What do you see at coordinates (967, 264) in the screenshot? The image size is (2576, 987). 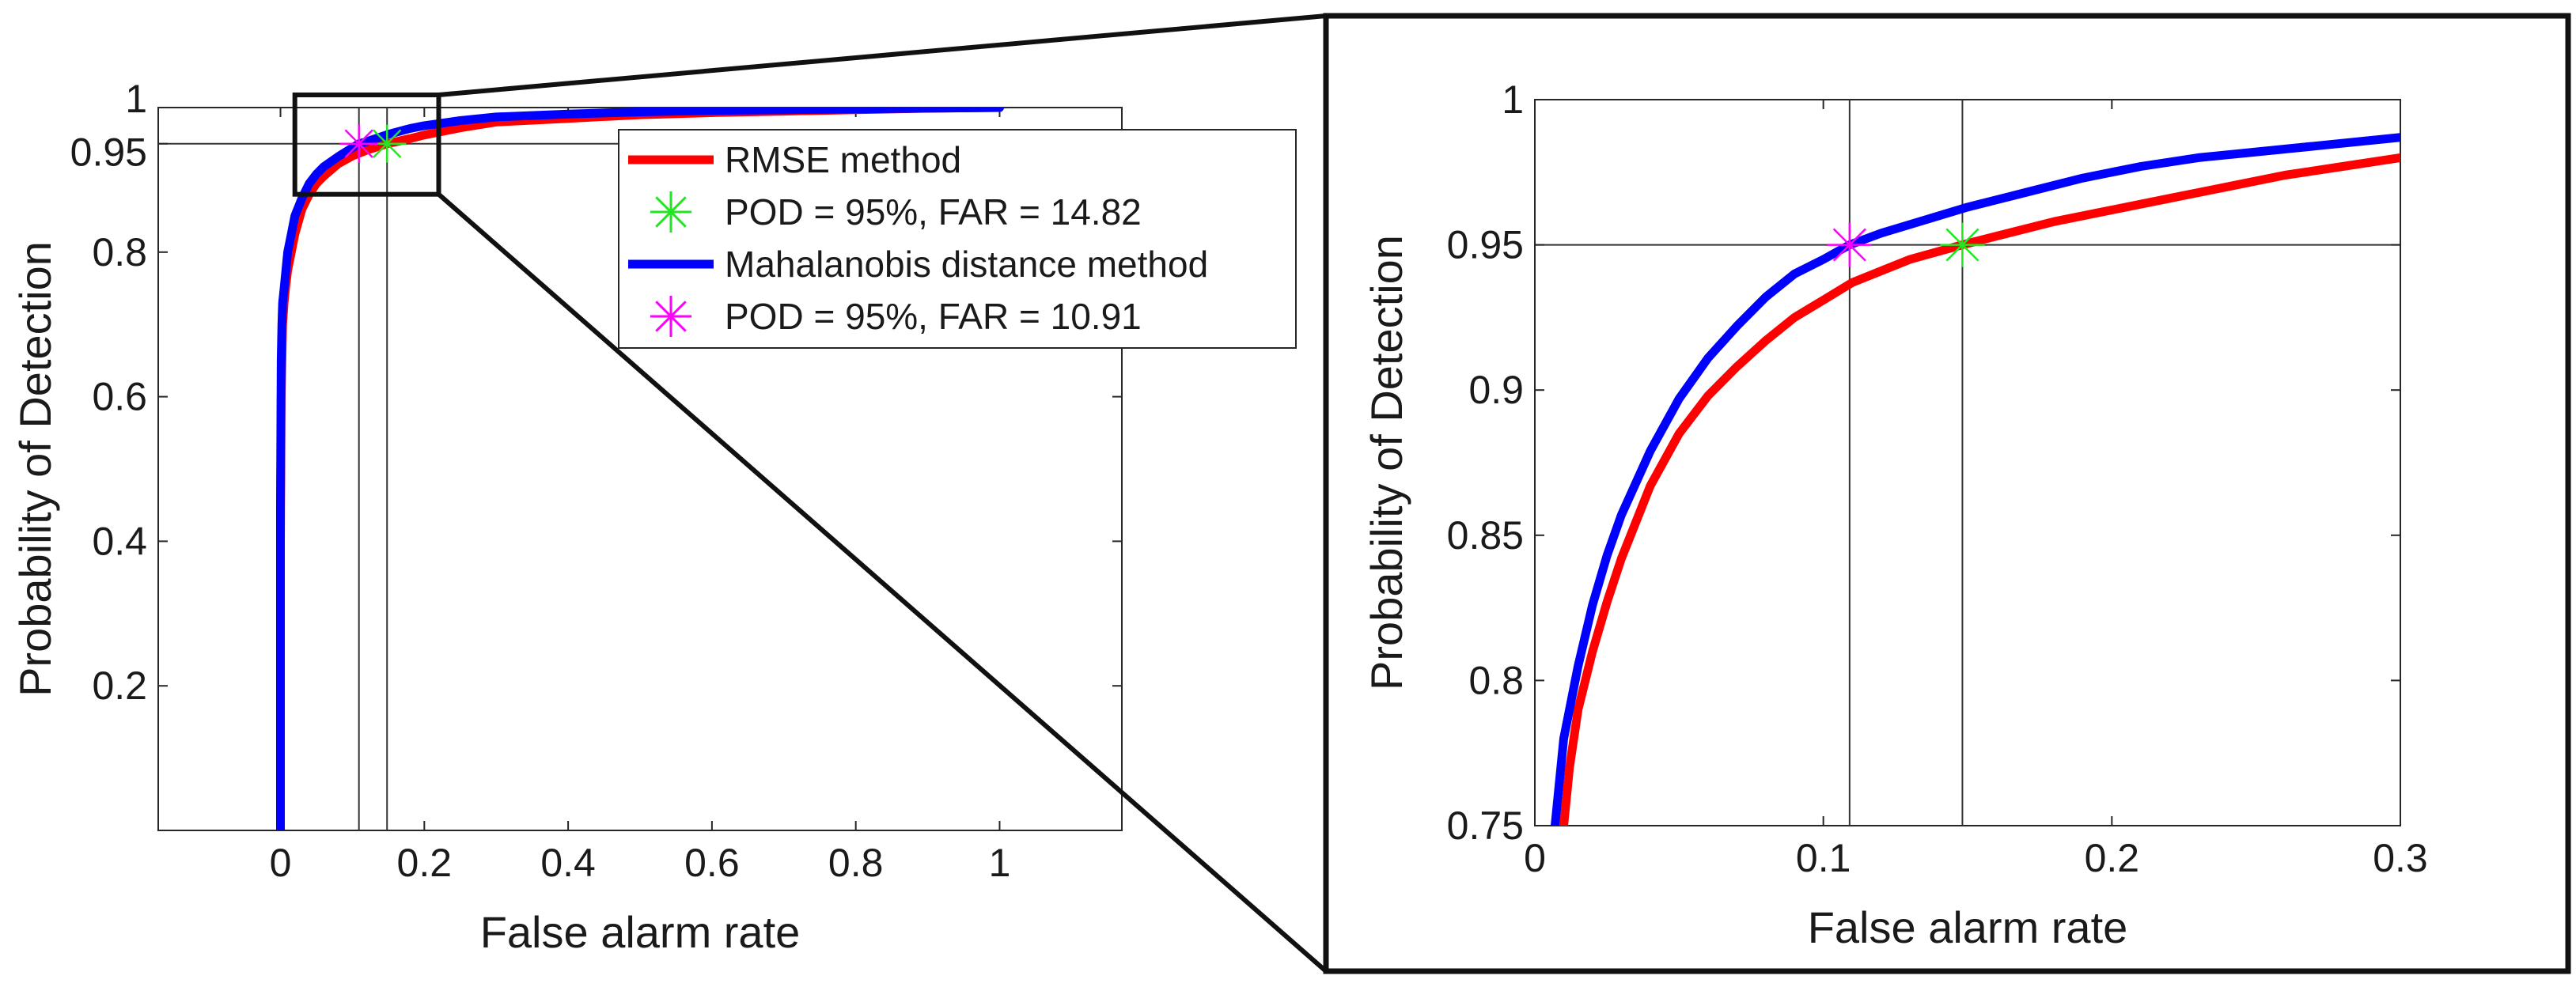 I see `legend-label-2: Mahalanobis distance method` at bounding box center [967, 264].